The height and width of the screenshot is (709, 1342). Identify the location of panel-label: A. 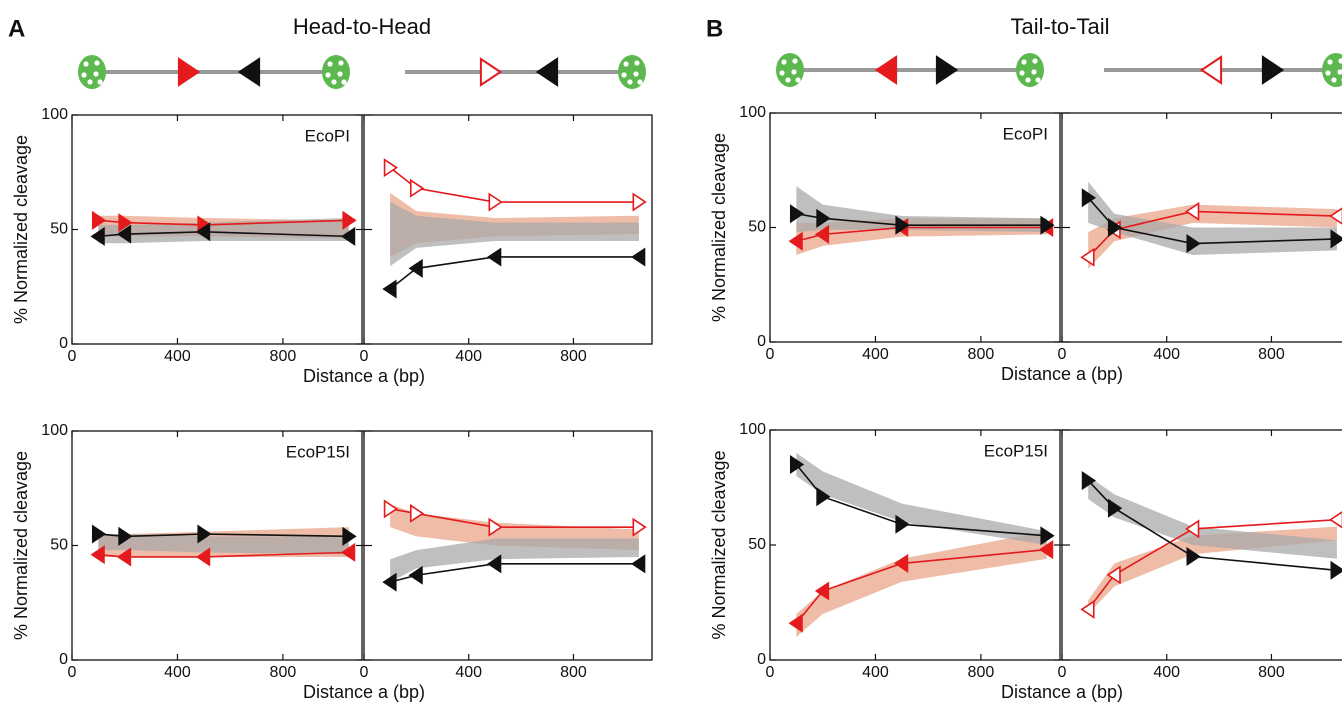
(16, 28).